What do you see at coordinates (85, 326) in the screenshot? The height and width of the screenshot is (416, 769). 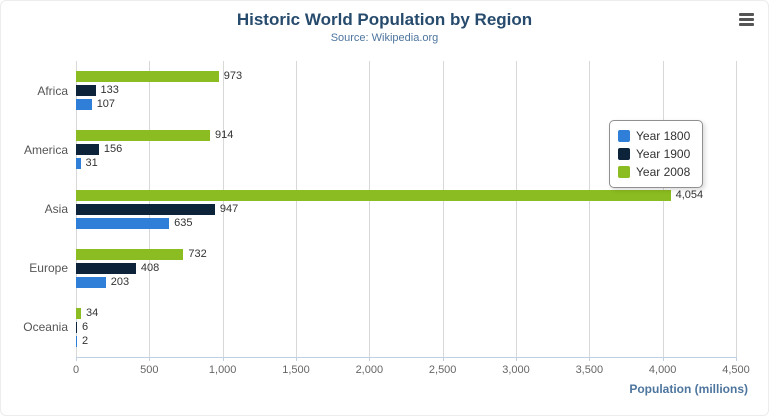 I see `bar-value-label: 6` at bounding box center [85, 326].